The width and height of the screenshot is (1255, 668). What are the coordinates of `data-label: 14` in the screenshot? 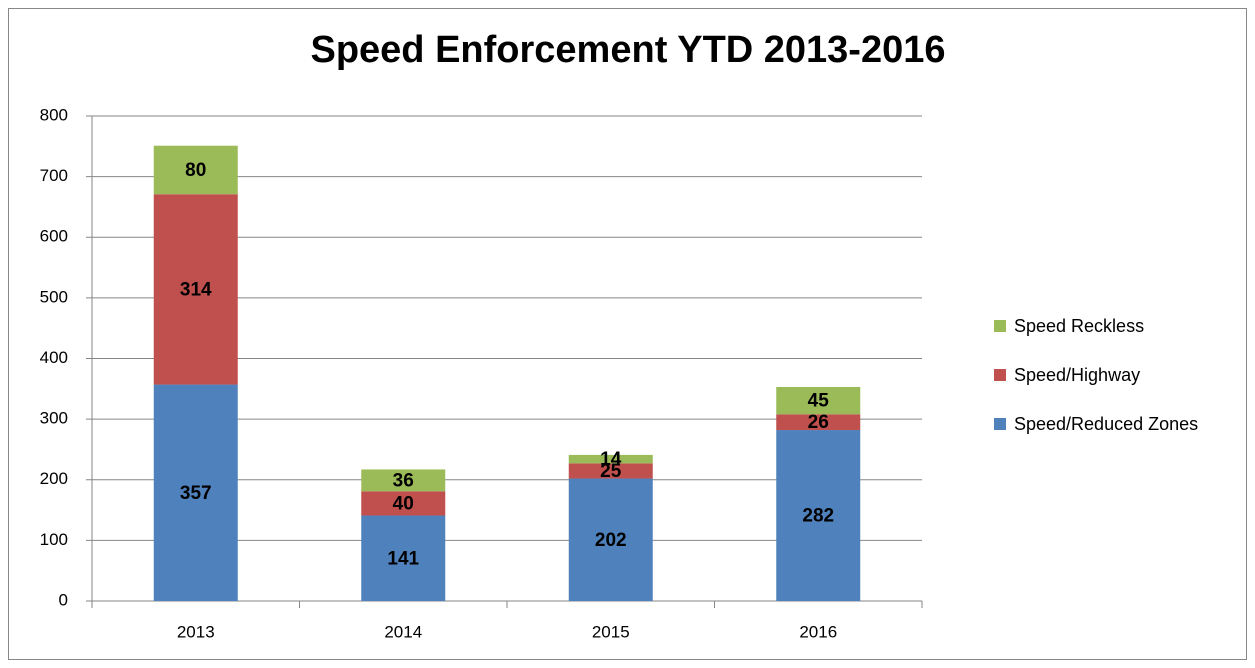 It's located at (611, 459).